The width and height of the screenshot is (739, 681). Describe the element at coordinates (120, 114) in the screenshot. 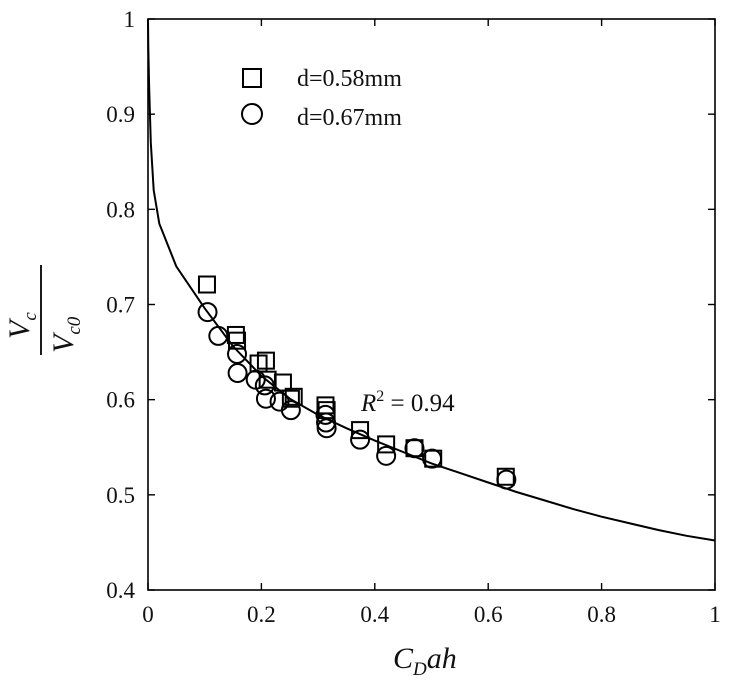

I see `y-tick-label: 0.9` at that location.